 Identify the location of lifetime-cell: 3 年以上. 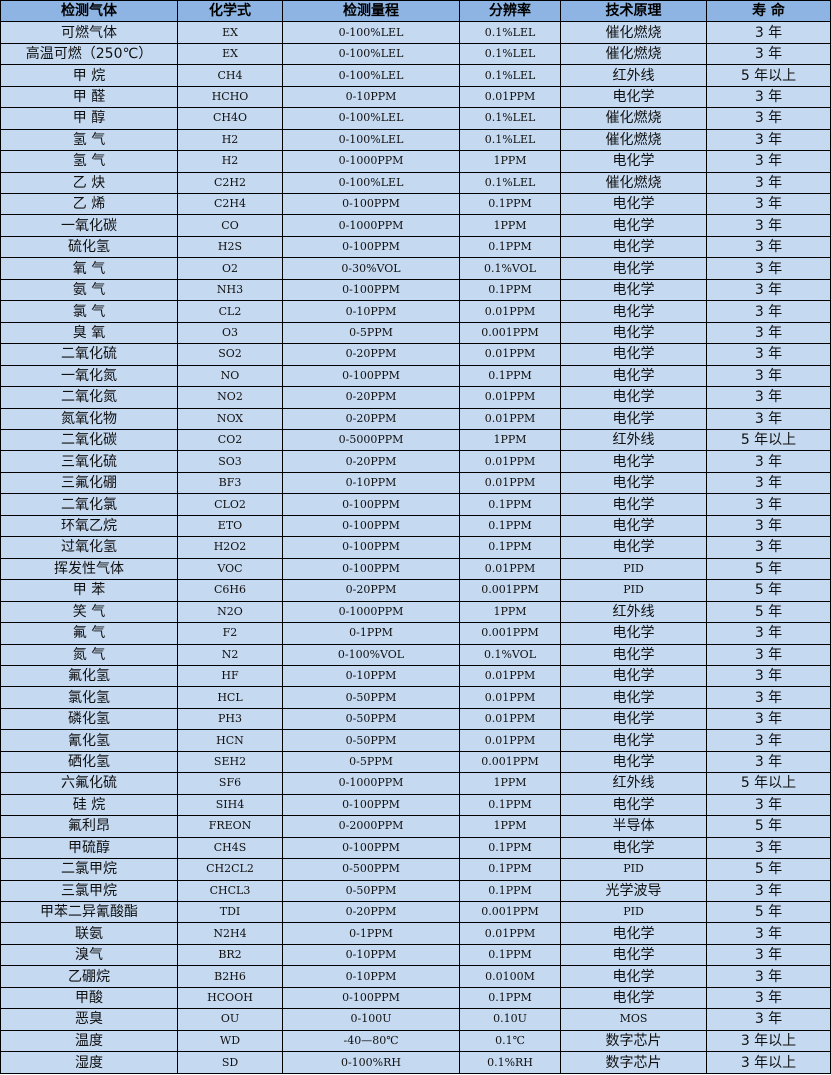
(768, 1062).